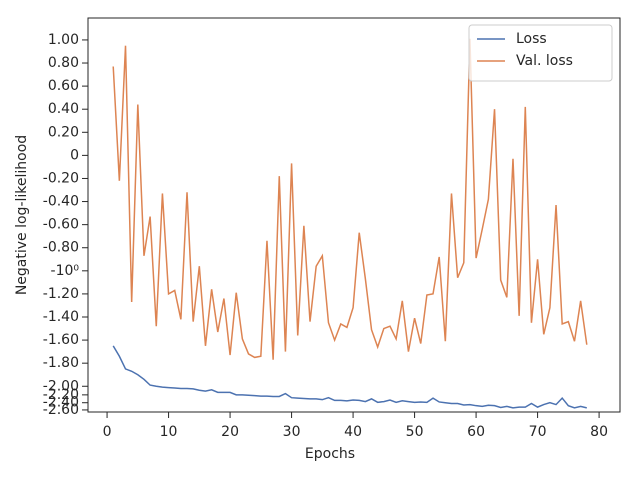 The height and width of the screenshot is (480, 640). Describe the element at coordinates (61, 363) in the screenshot. I see `y-tick-label: -1.80` at that location.